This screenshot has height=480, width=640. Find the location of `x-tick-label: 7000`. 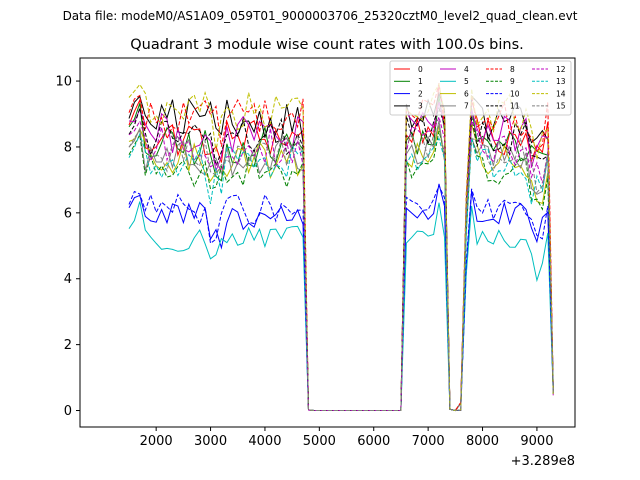

x-tick-label: 7000 is located at coordinates (428, 441).